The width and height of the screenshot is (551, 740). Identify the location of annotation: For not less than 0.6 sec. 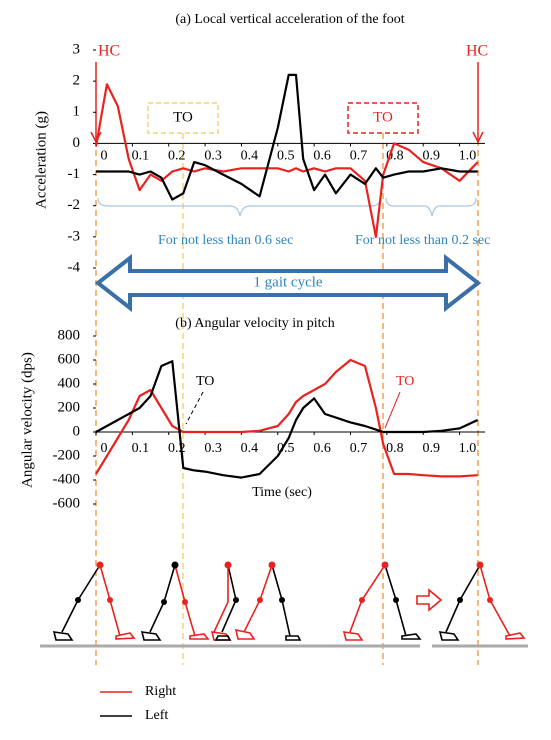
(225, 240).